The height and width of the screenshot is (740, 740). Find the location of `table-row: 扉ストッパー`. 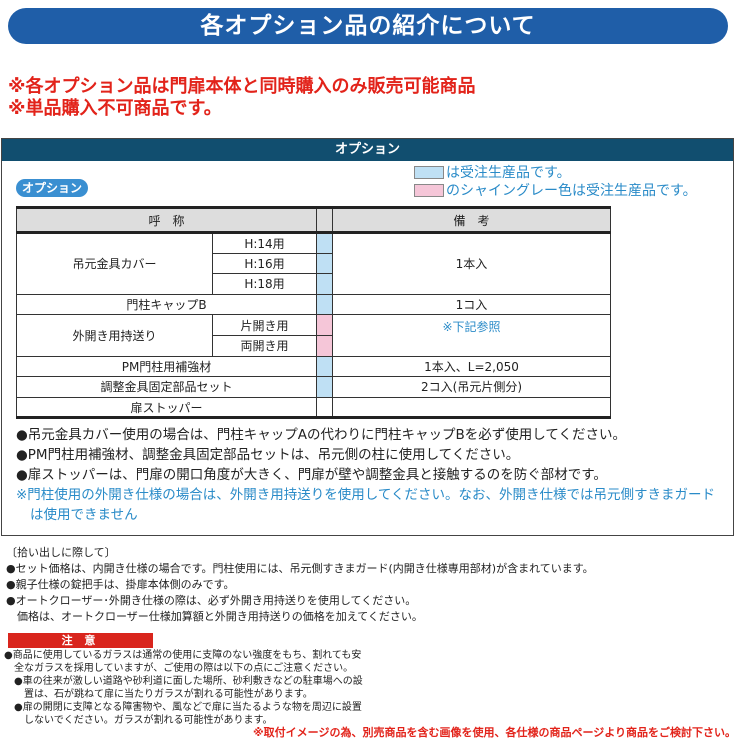

table-row: 扉ストッパー is located at coordinates (313, 407).